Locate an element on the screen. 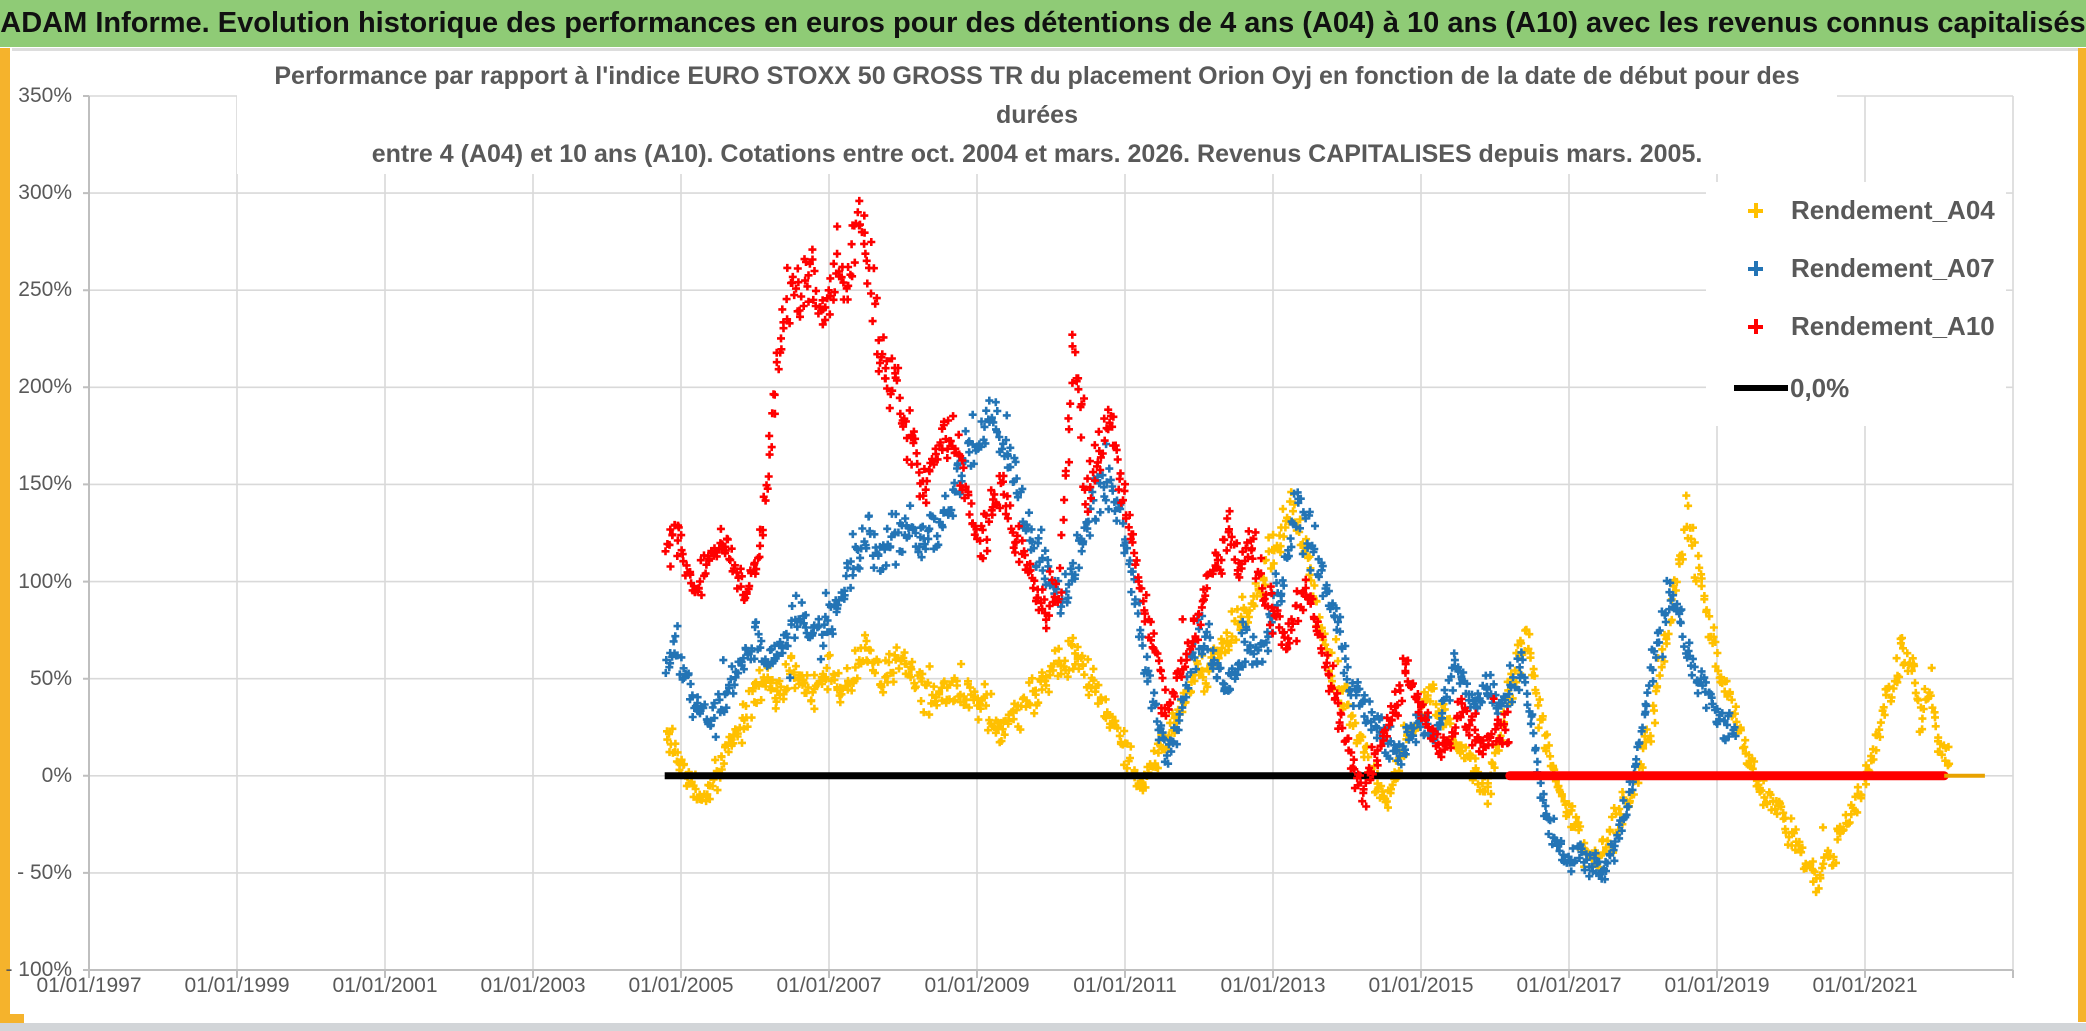 This screenshot has height=1031, width=2086. legend-label: Rendement_A07 is located at coordinates (1893, 267).